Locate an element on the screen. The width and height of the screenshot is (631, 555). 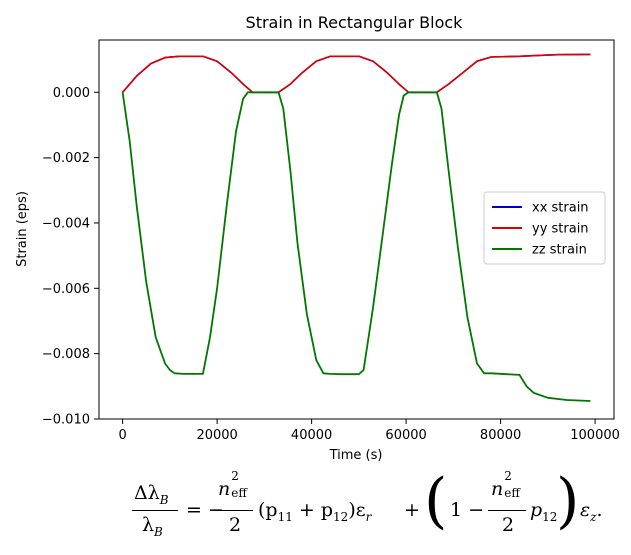
y-axis-ticks: 0.000 −0.002 −0.004 −0.006 −0.008 −0.010 is located at coordinates (70, 257).